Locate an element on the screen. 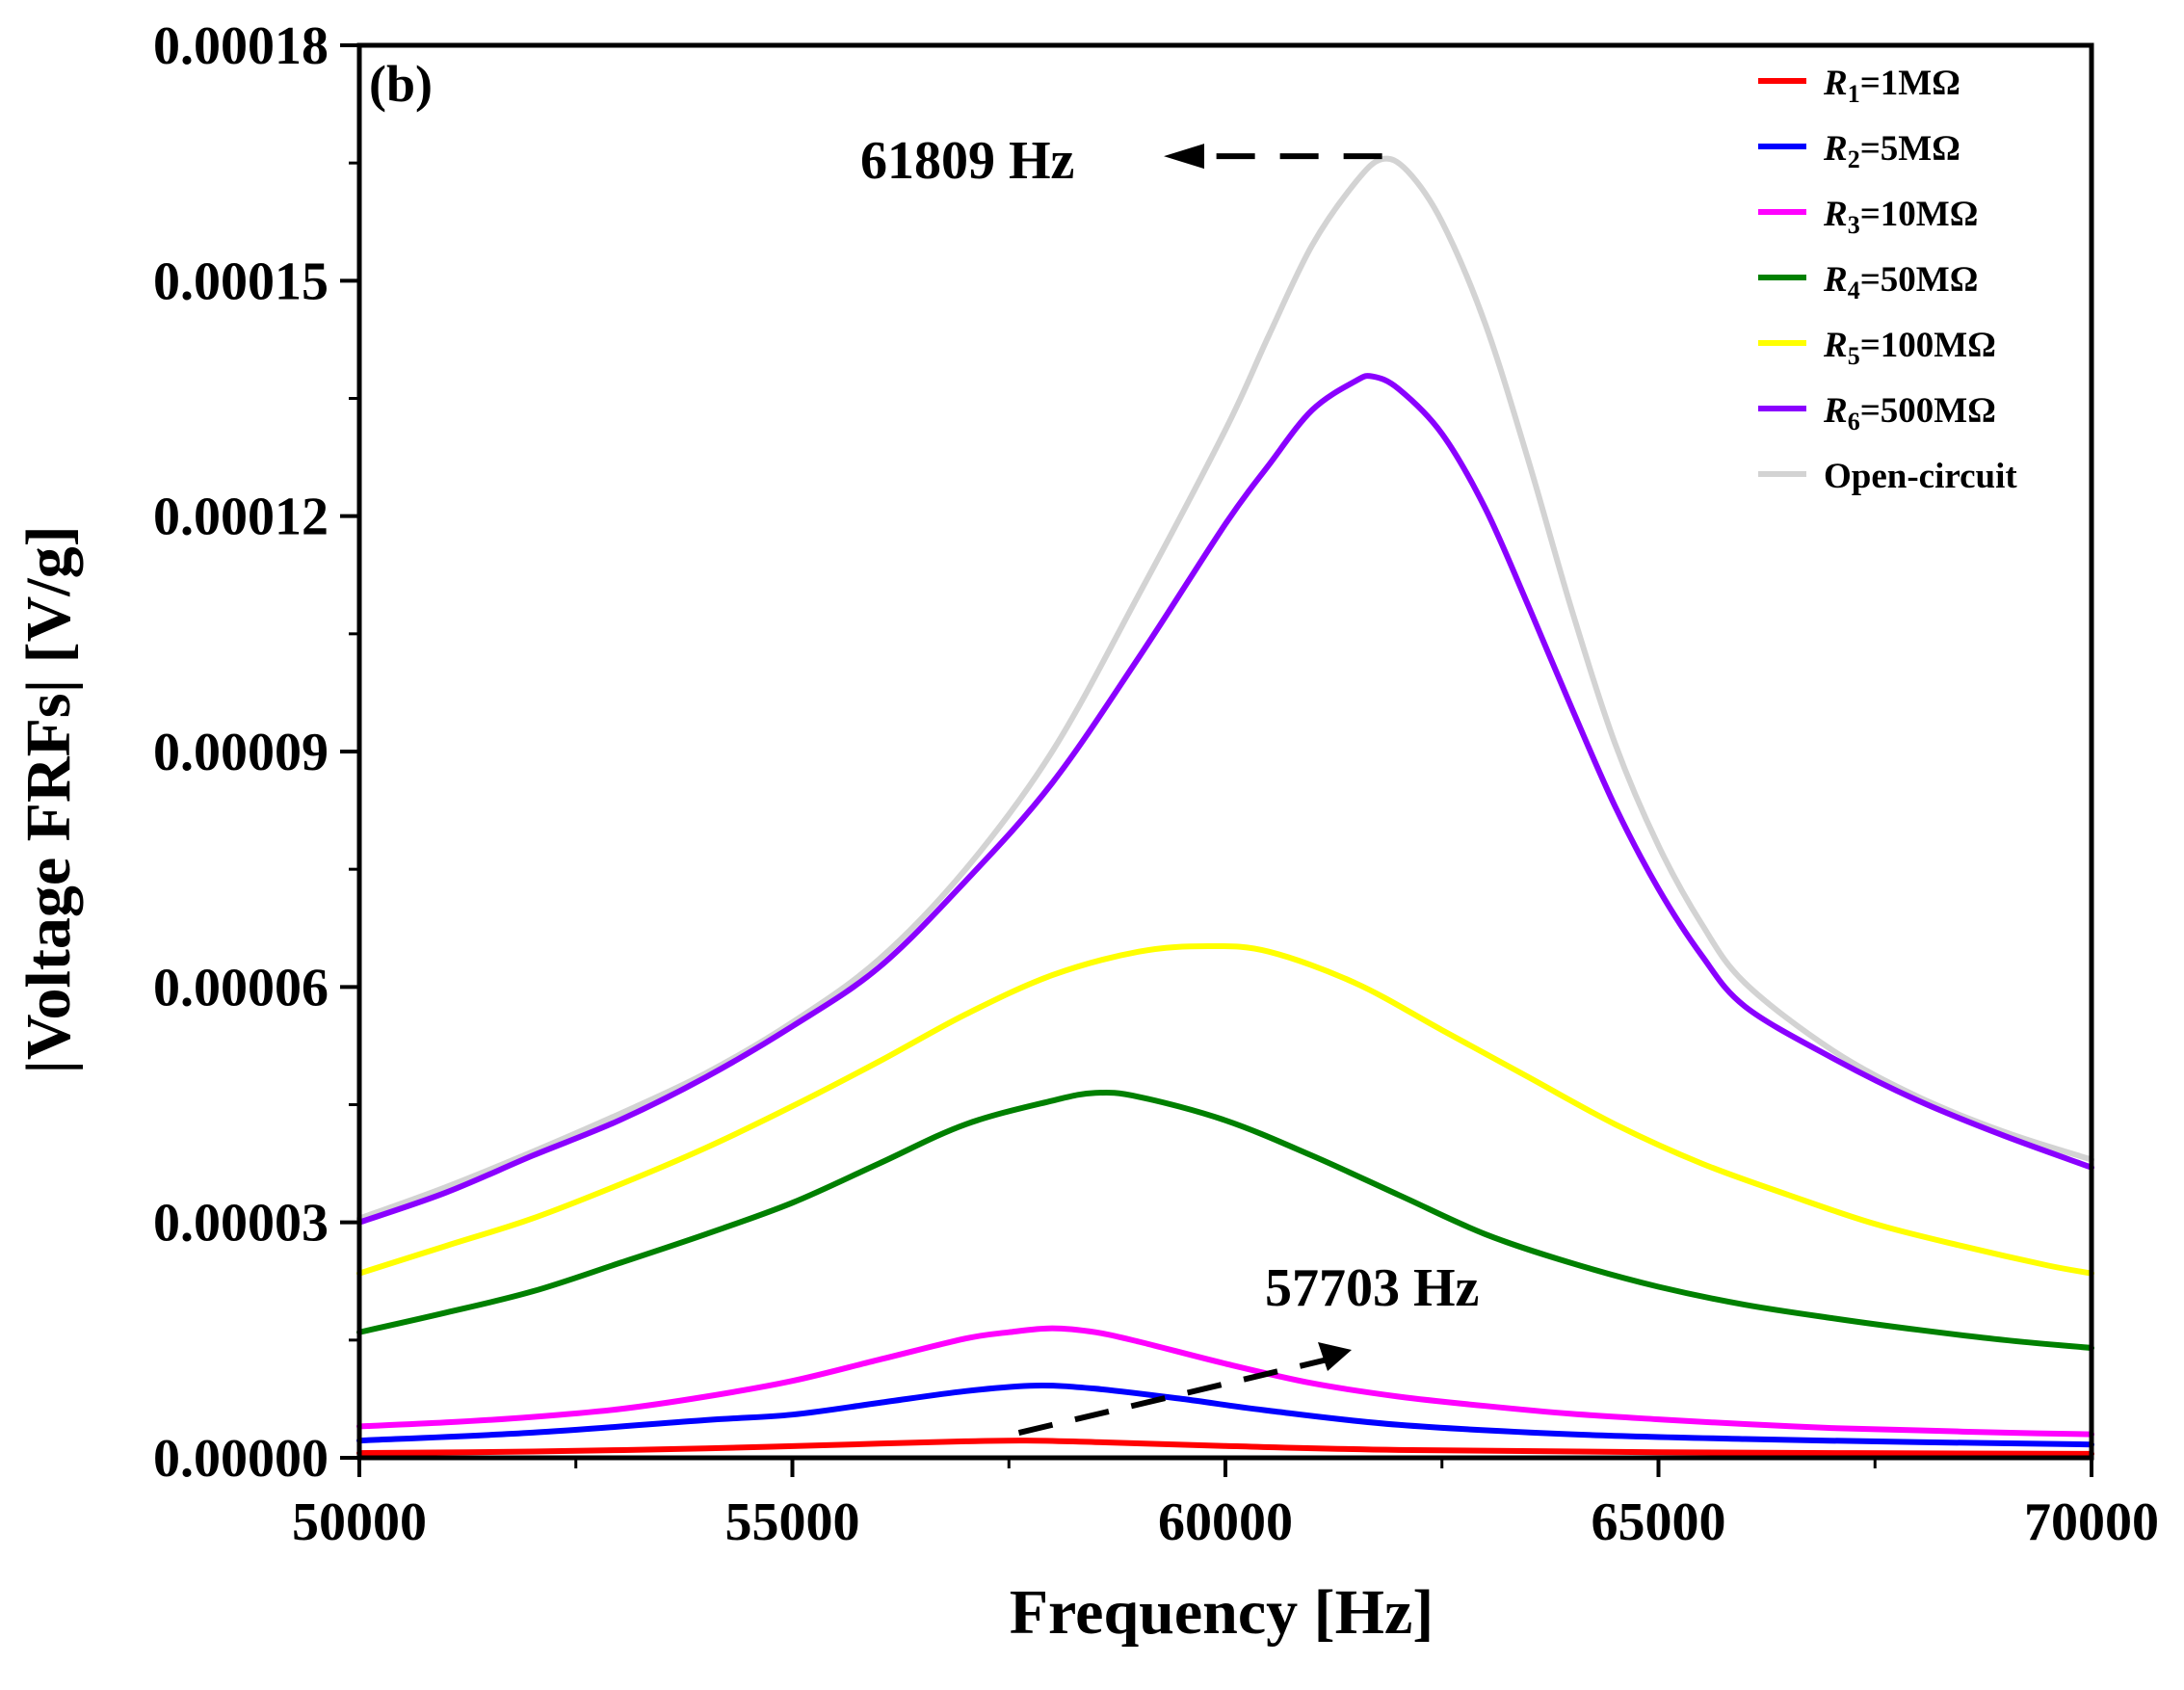 The height and width of the screenshot is (1690, 2184). x-tick-label: 60000 is located at coordinates (1226, 1522).